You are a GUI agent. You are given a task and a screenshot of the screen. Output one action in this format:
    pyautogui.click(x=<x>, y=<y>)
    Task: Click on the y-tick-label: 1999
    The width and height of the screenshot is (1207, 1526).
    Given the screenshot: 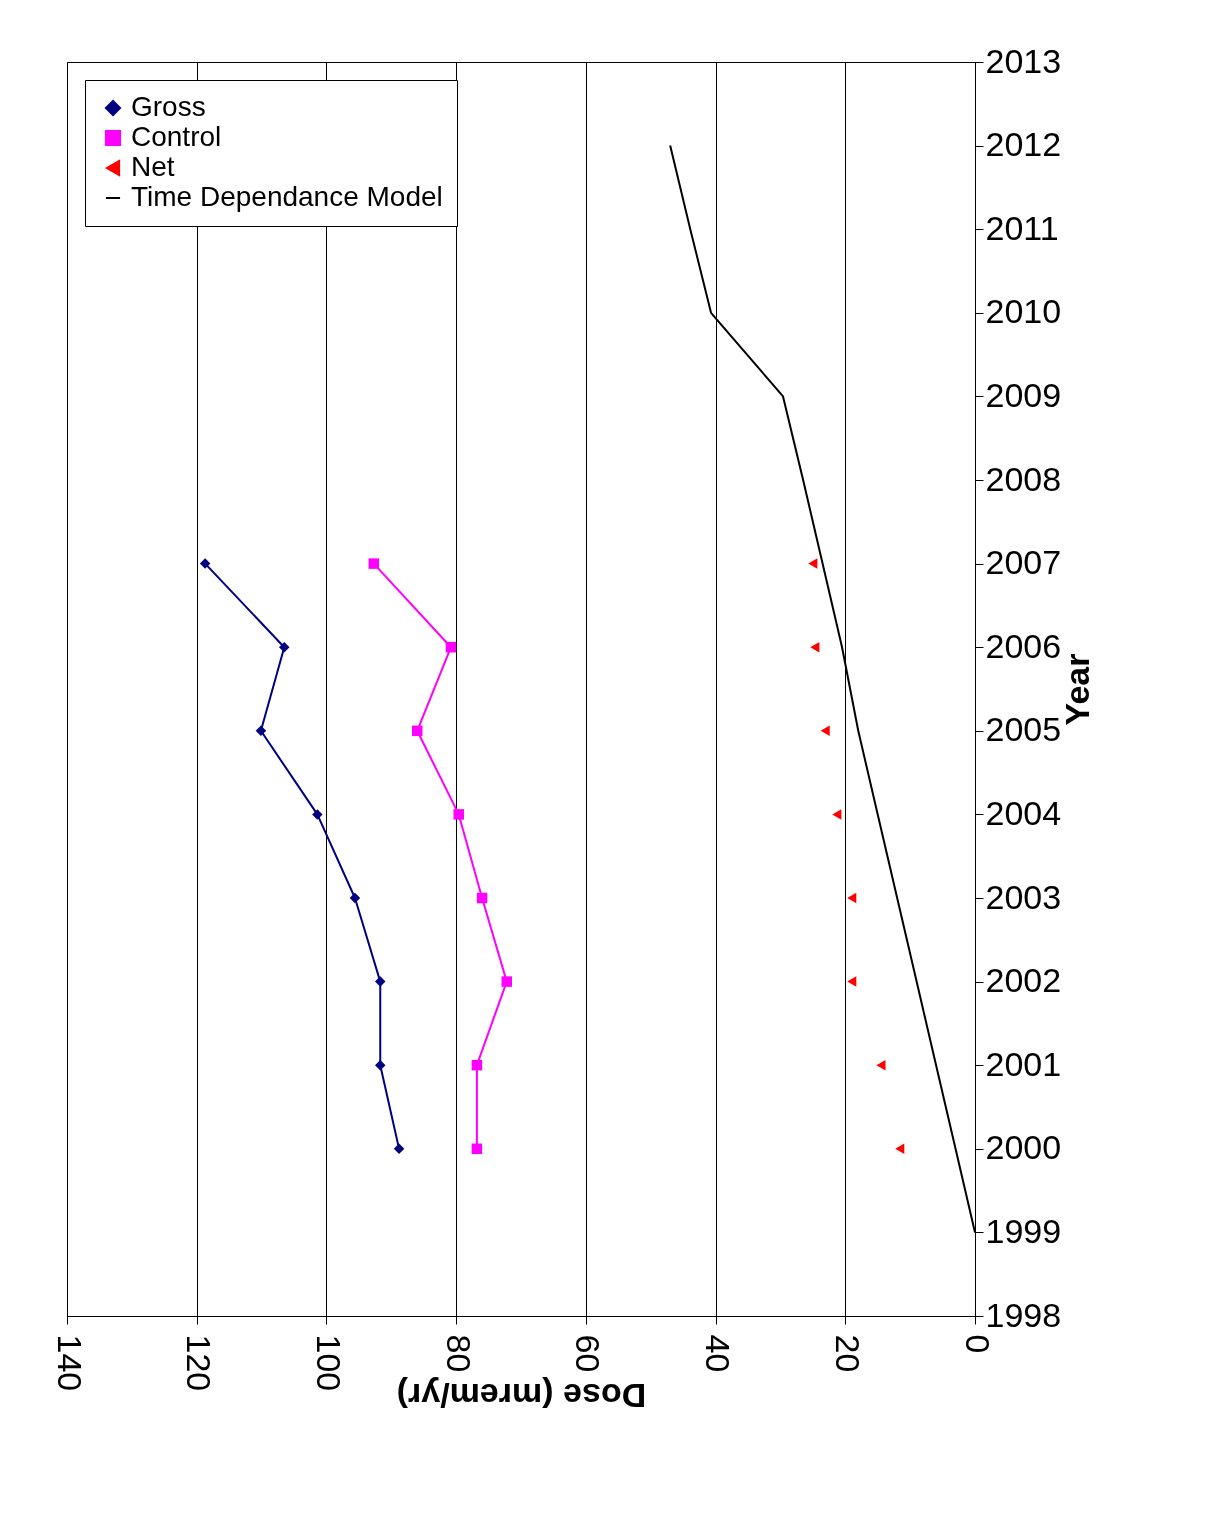 What is the action you would take?
    pyautogui.click(x=1023, y=1230)
    